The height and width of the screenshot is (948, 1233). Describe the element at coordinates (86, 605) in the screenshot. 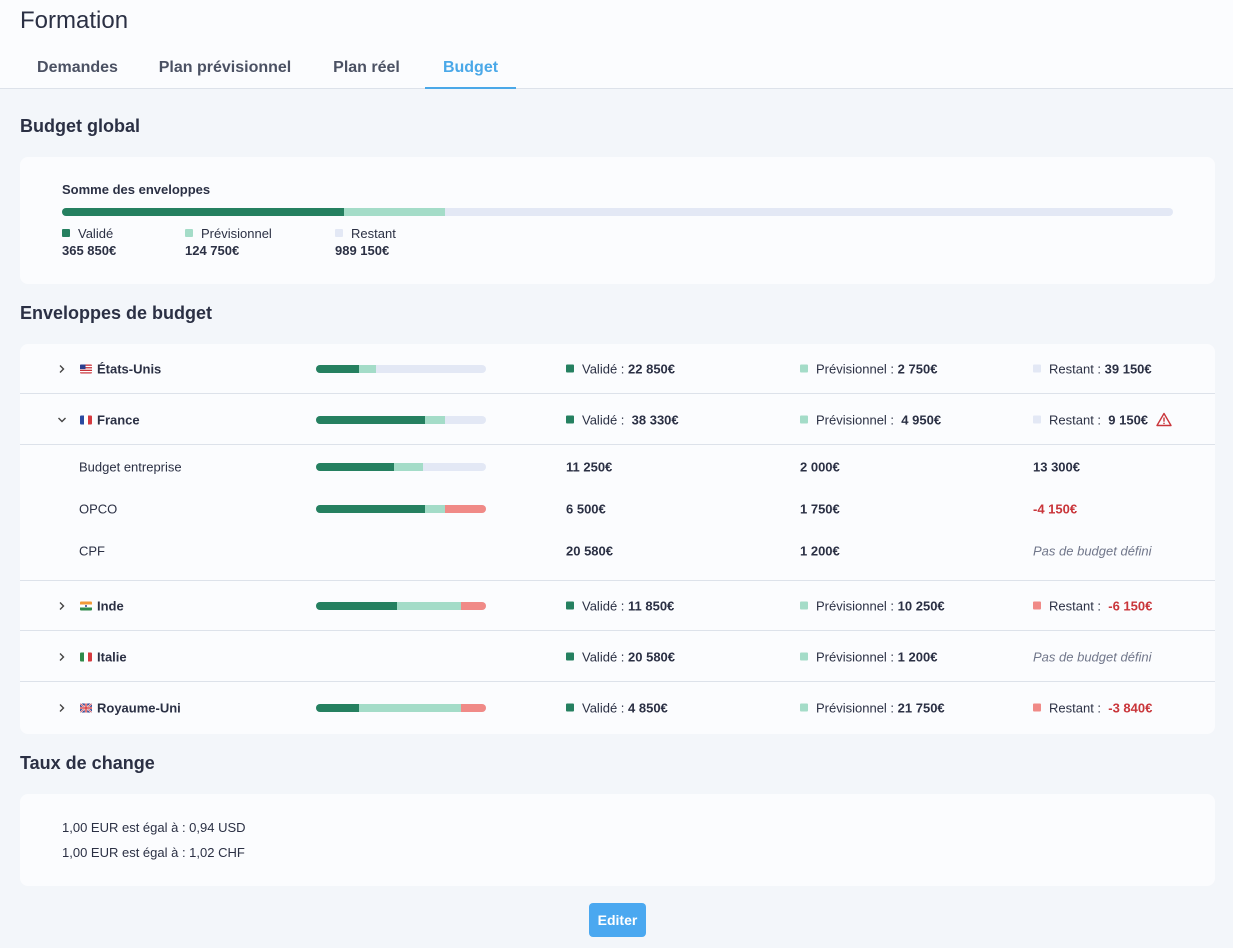

I see `india-flag-icon` at that location.